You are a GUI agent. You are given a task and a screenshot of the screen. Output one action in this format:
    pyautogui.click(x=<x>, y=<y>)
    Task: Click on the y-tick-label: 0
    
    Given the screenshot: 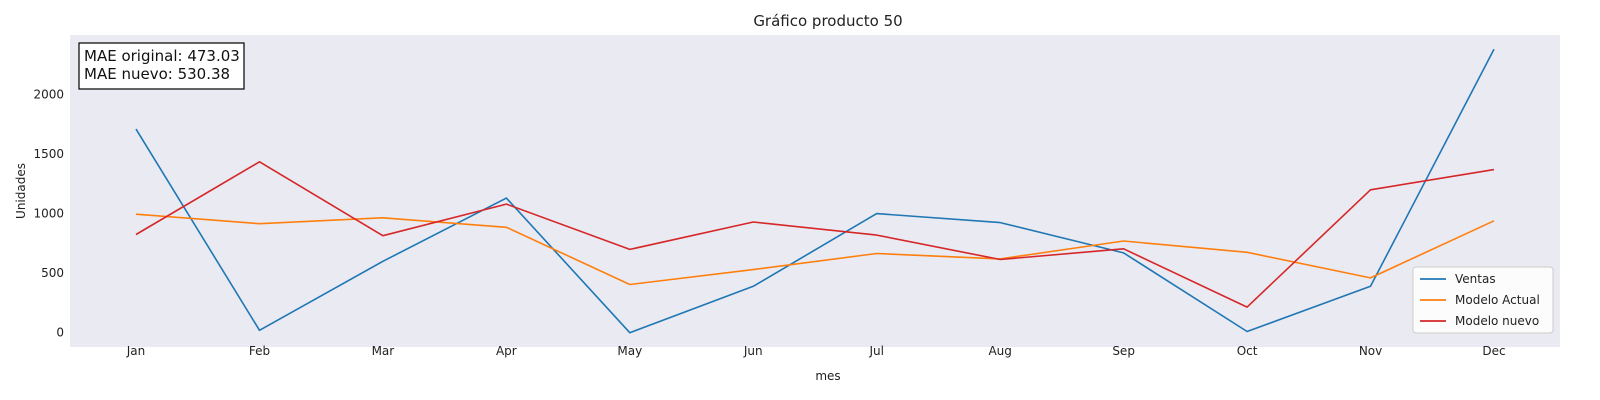 What is the action you would take?
    pyautogui.click(x=60, y=333)
    